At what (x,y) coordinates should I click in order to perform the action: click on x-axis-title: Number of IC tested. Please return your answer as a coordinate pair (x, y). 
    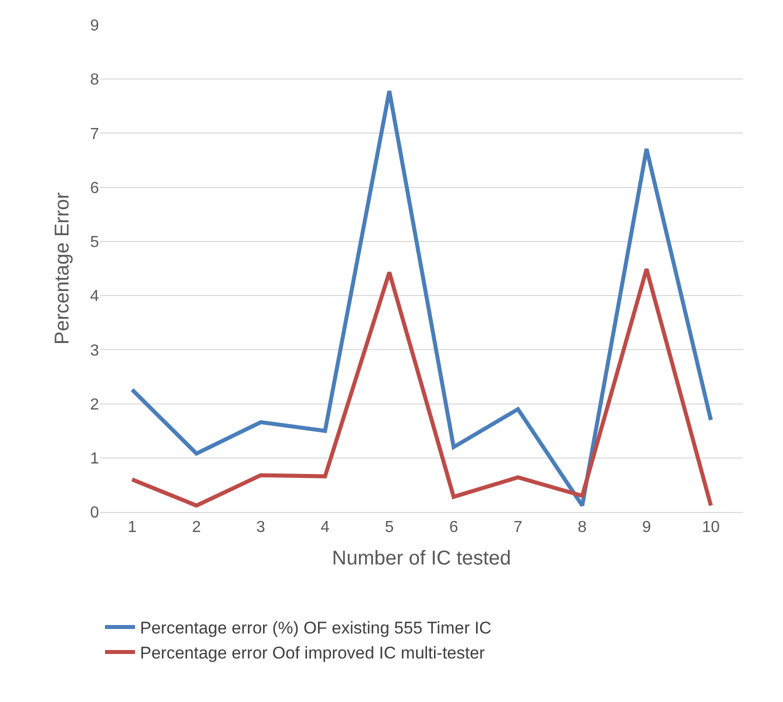
    Looking at the image, I should click on (421, 559).